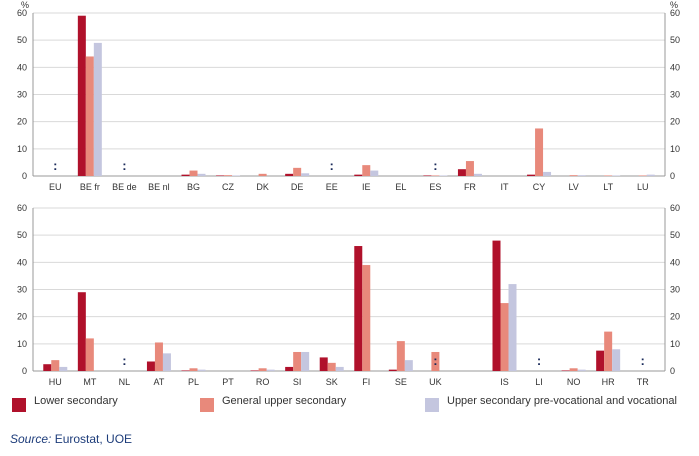 This screenshot has height=456, width=699. Describe the element at coordinates (504, 382) in the screenshot. I see `category-label-is: IS` at that location.